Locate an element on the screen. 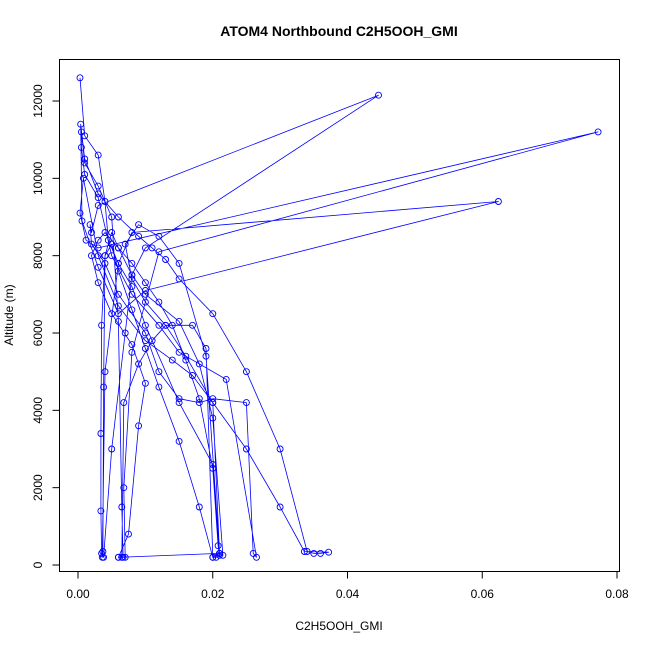 This screenshot has width=650, height=650. y-axis-label: Altitude (m) is located at coordinates (9, 314).